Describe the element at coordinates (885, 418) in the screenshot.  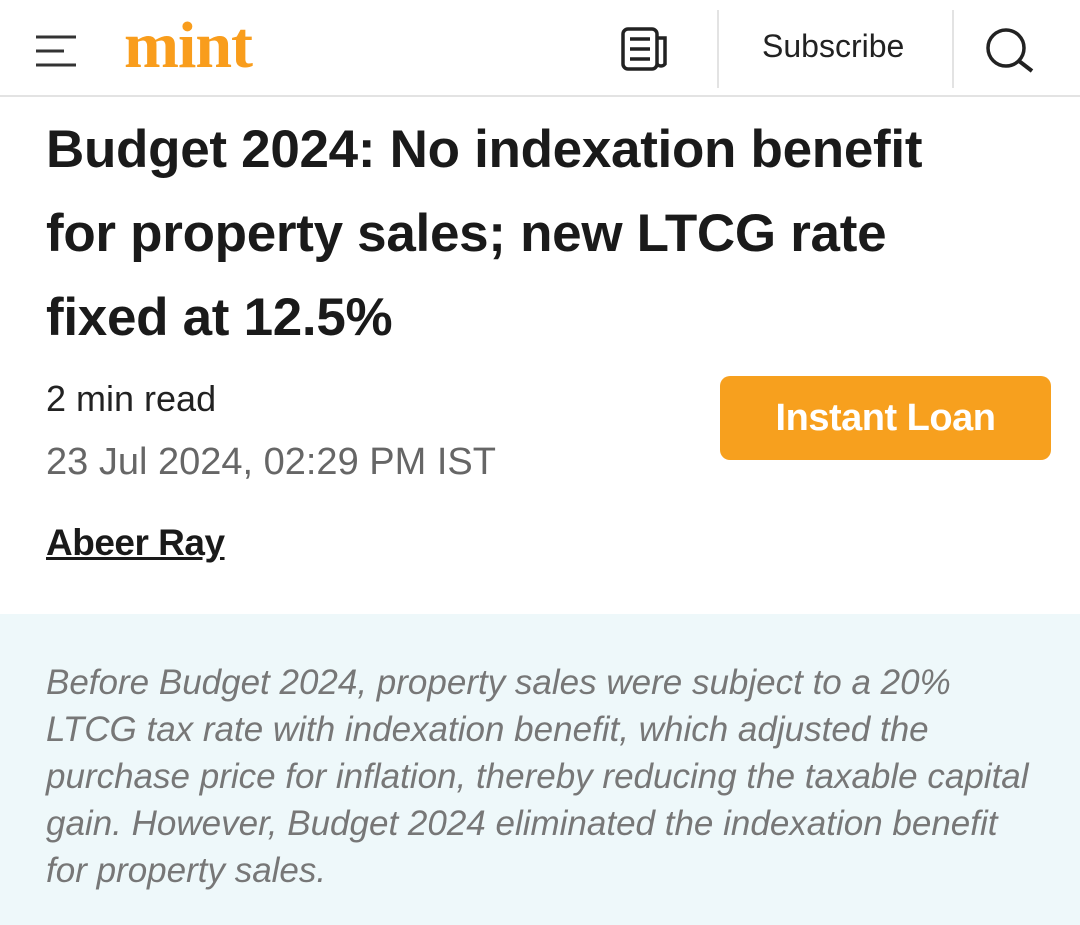
I see `instant-loan-button: Instant Loan` at that location.